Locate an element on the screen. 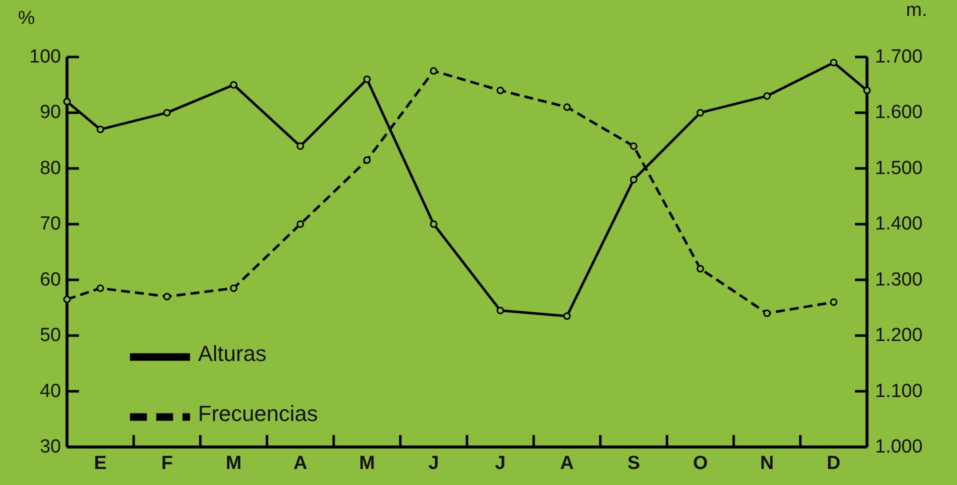 This screenshot has width=957, height=485. y2-tick-label: 1.400 is located at coordinates (899, 224).